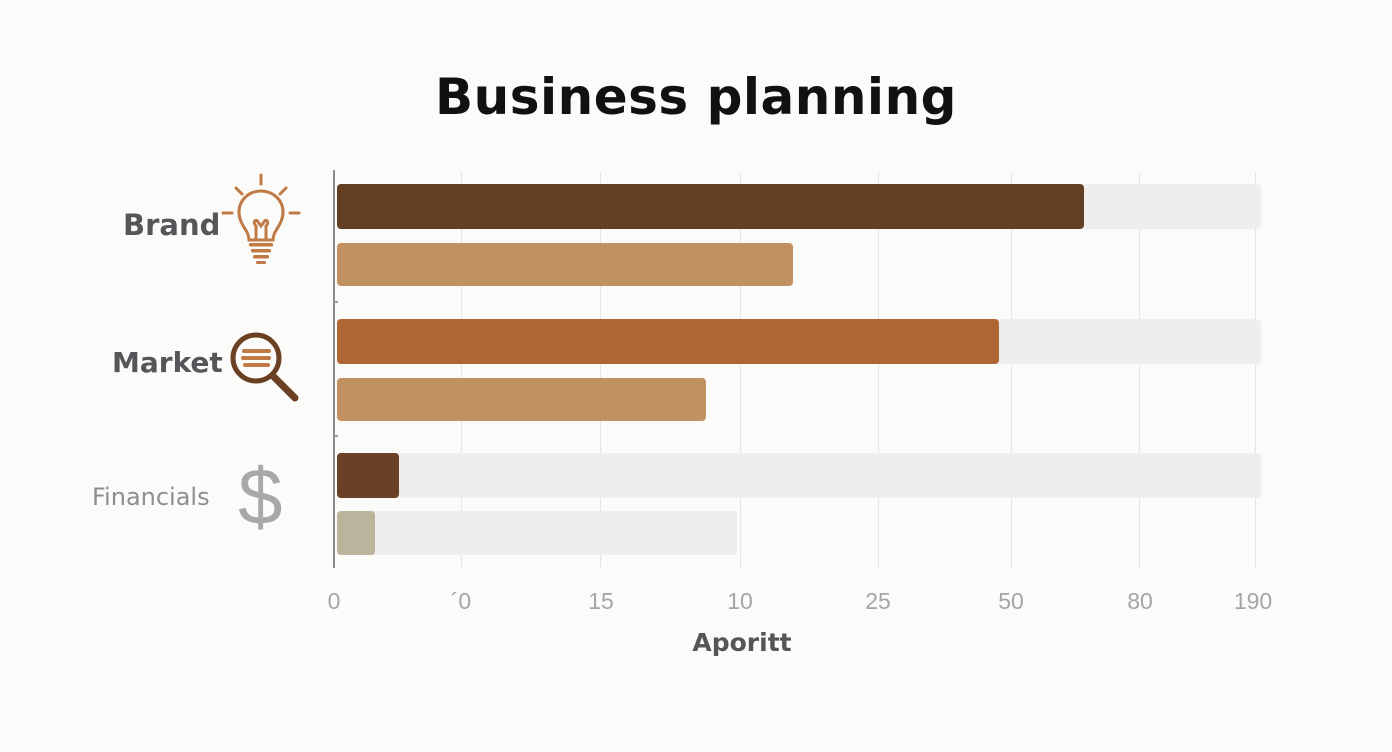 The width and height of the screenshot is (1392, 752). Describe the element at coordinates (710, 206) in the screenshot. I see `brand-primary-bar` at that location.